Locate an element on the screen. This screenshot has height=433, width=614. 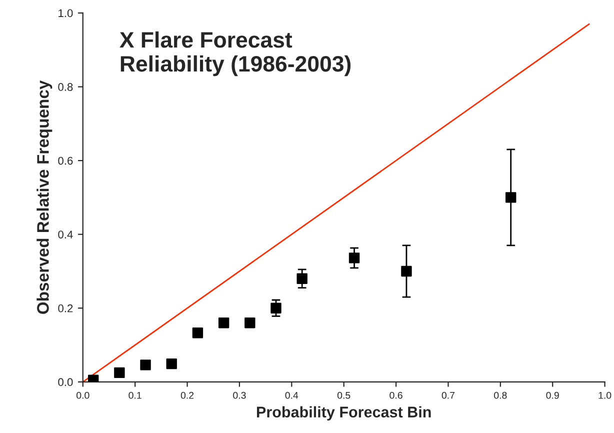
x-tick-label: 1.0 is located at coordinates (605, 395).